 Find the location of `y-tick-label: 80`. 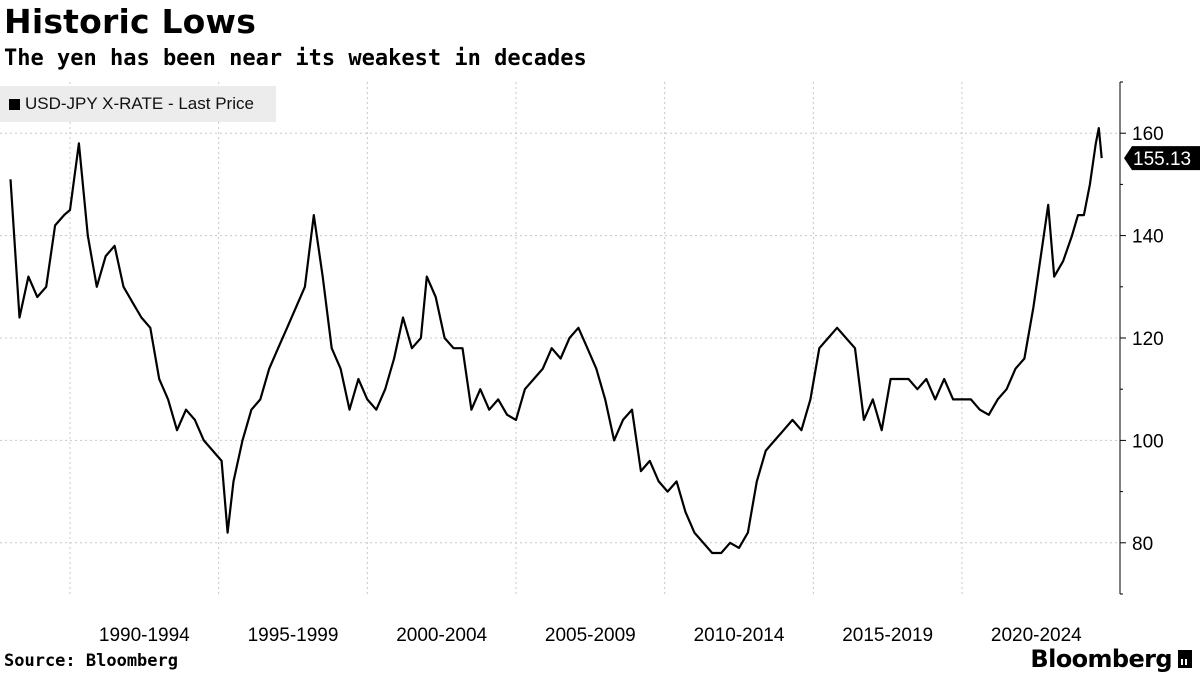

y-tick-label: 80 is located at coordinates (1142, 544).